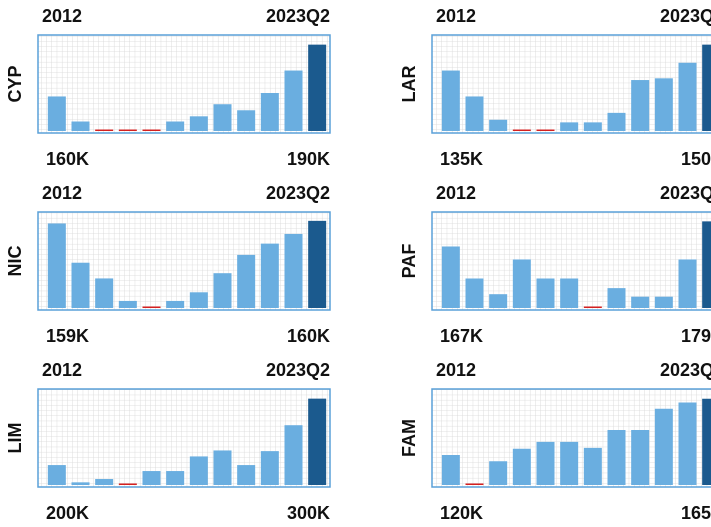  I want to click on value-label: 300K, so click(308, 513).